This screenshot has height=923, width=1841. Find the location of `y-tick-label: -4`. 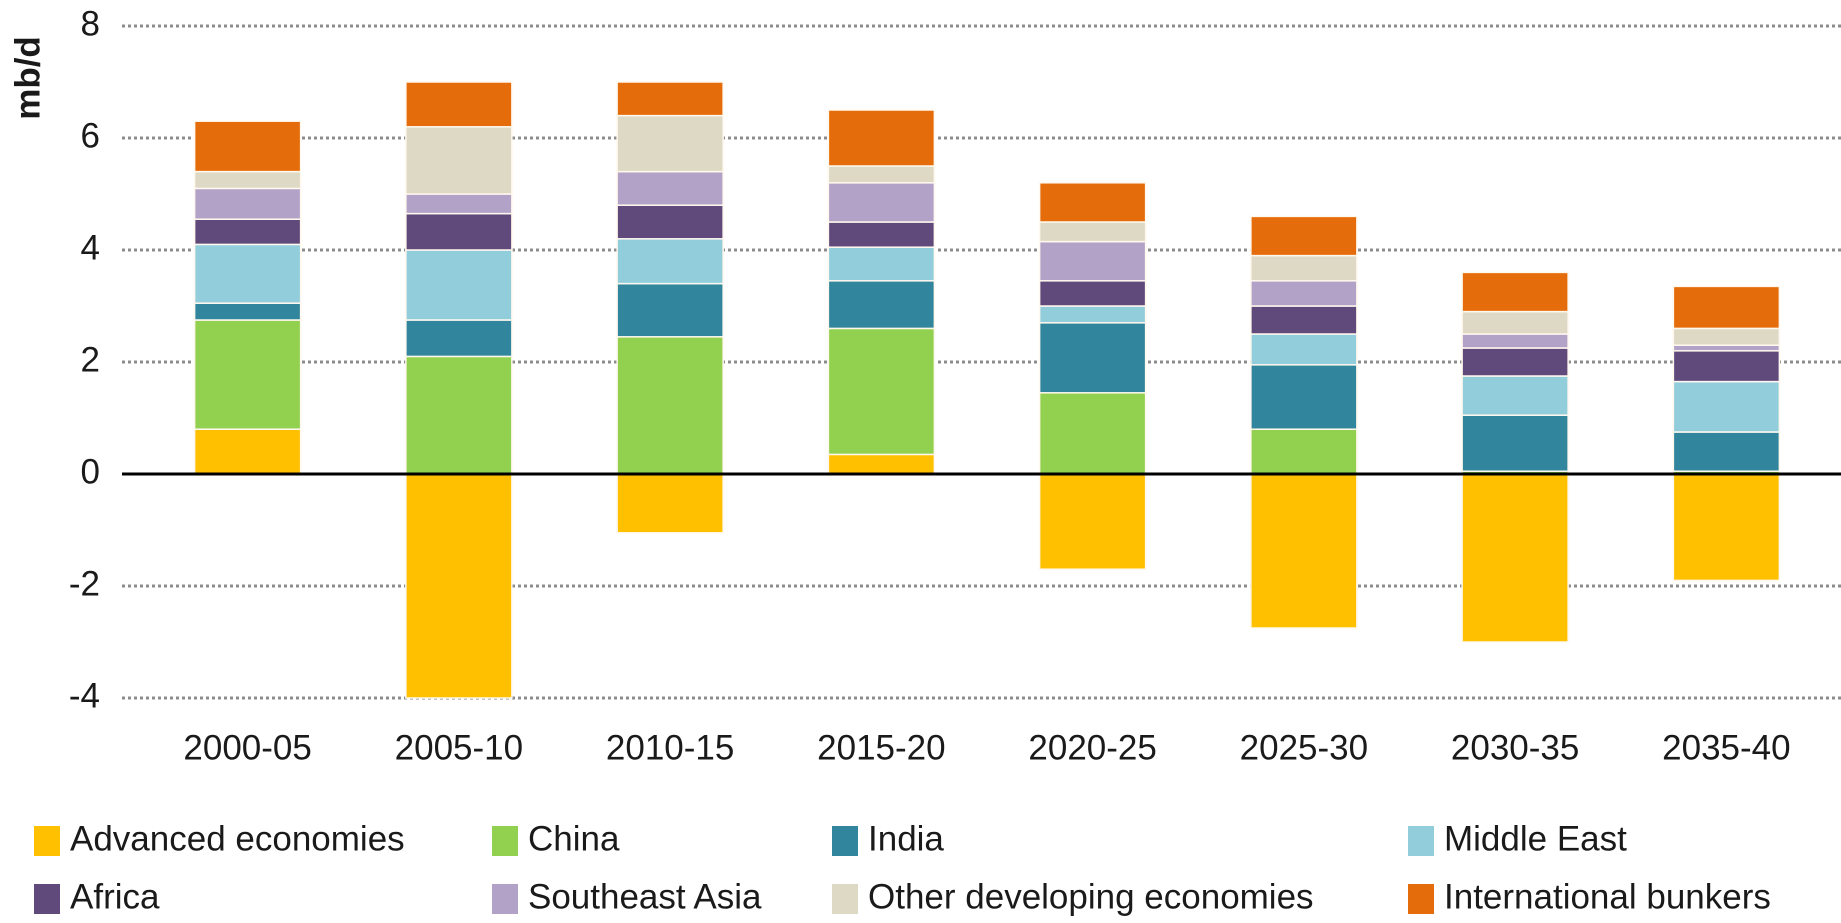

y-tick-label: -4 is located at coordinates (84, 695).